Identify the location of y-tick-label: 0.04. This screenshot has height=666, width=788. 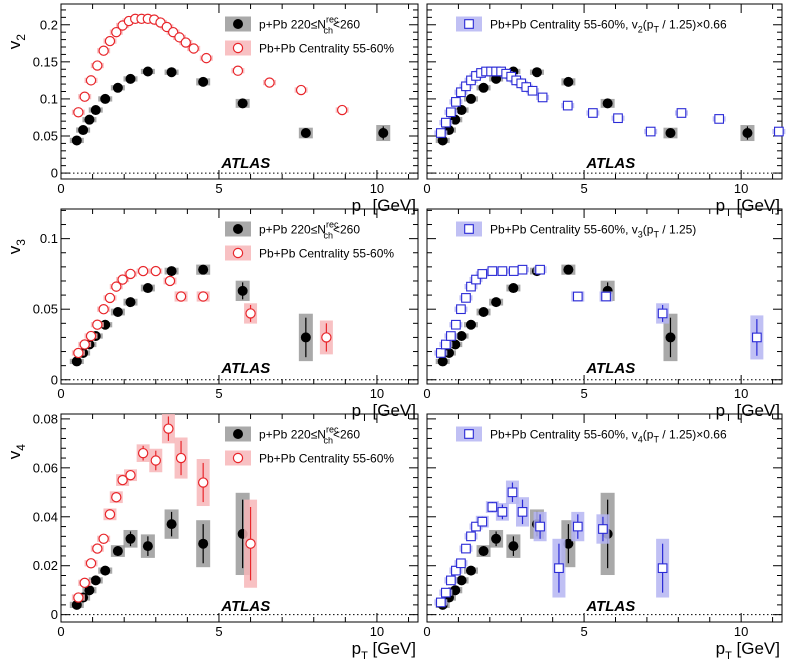
(45, 516).